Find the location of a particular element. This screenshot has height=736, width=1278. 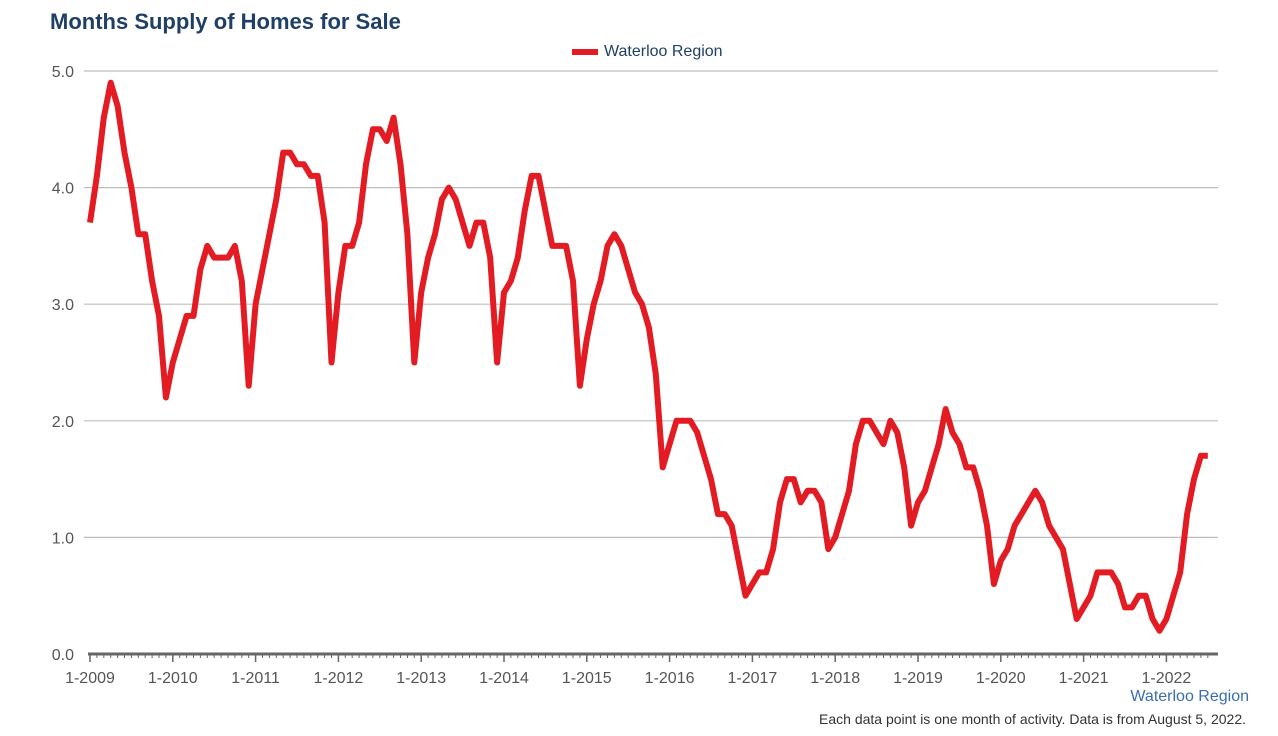

x-tick-label: 1-2017 is located at coordinates (752, 678).